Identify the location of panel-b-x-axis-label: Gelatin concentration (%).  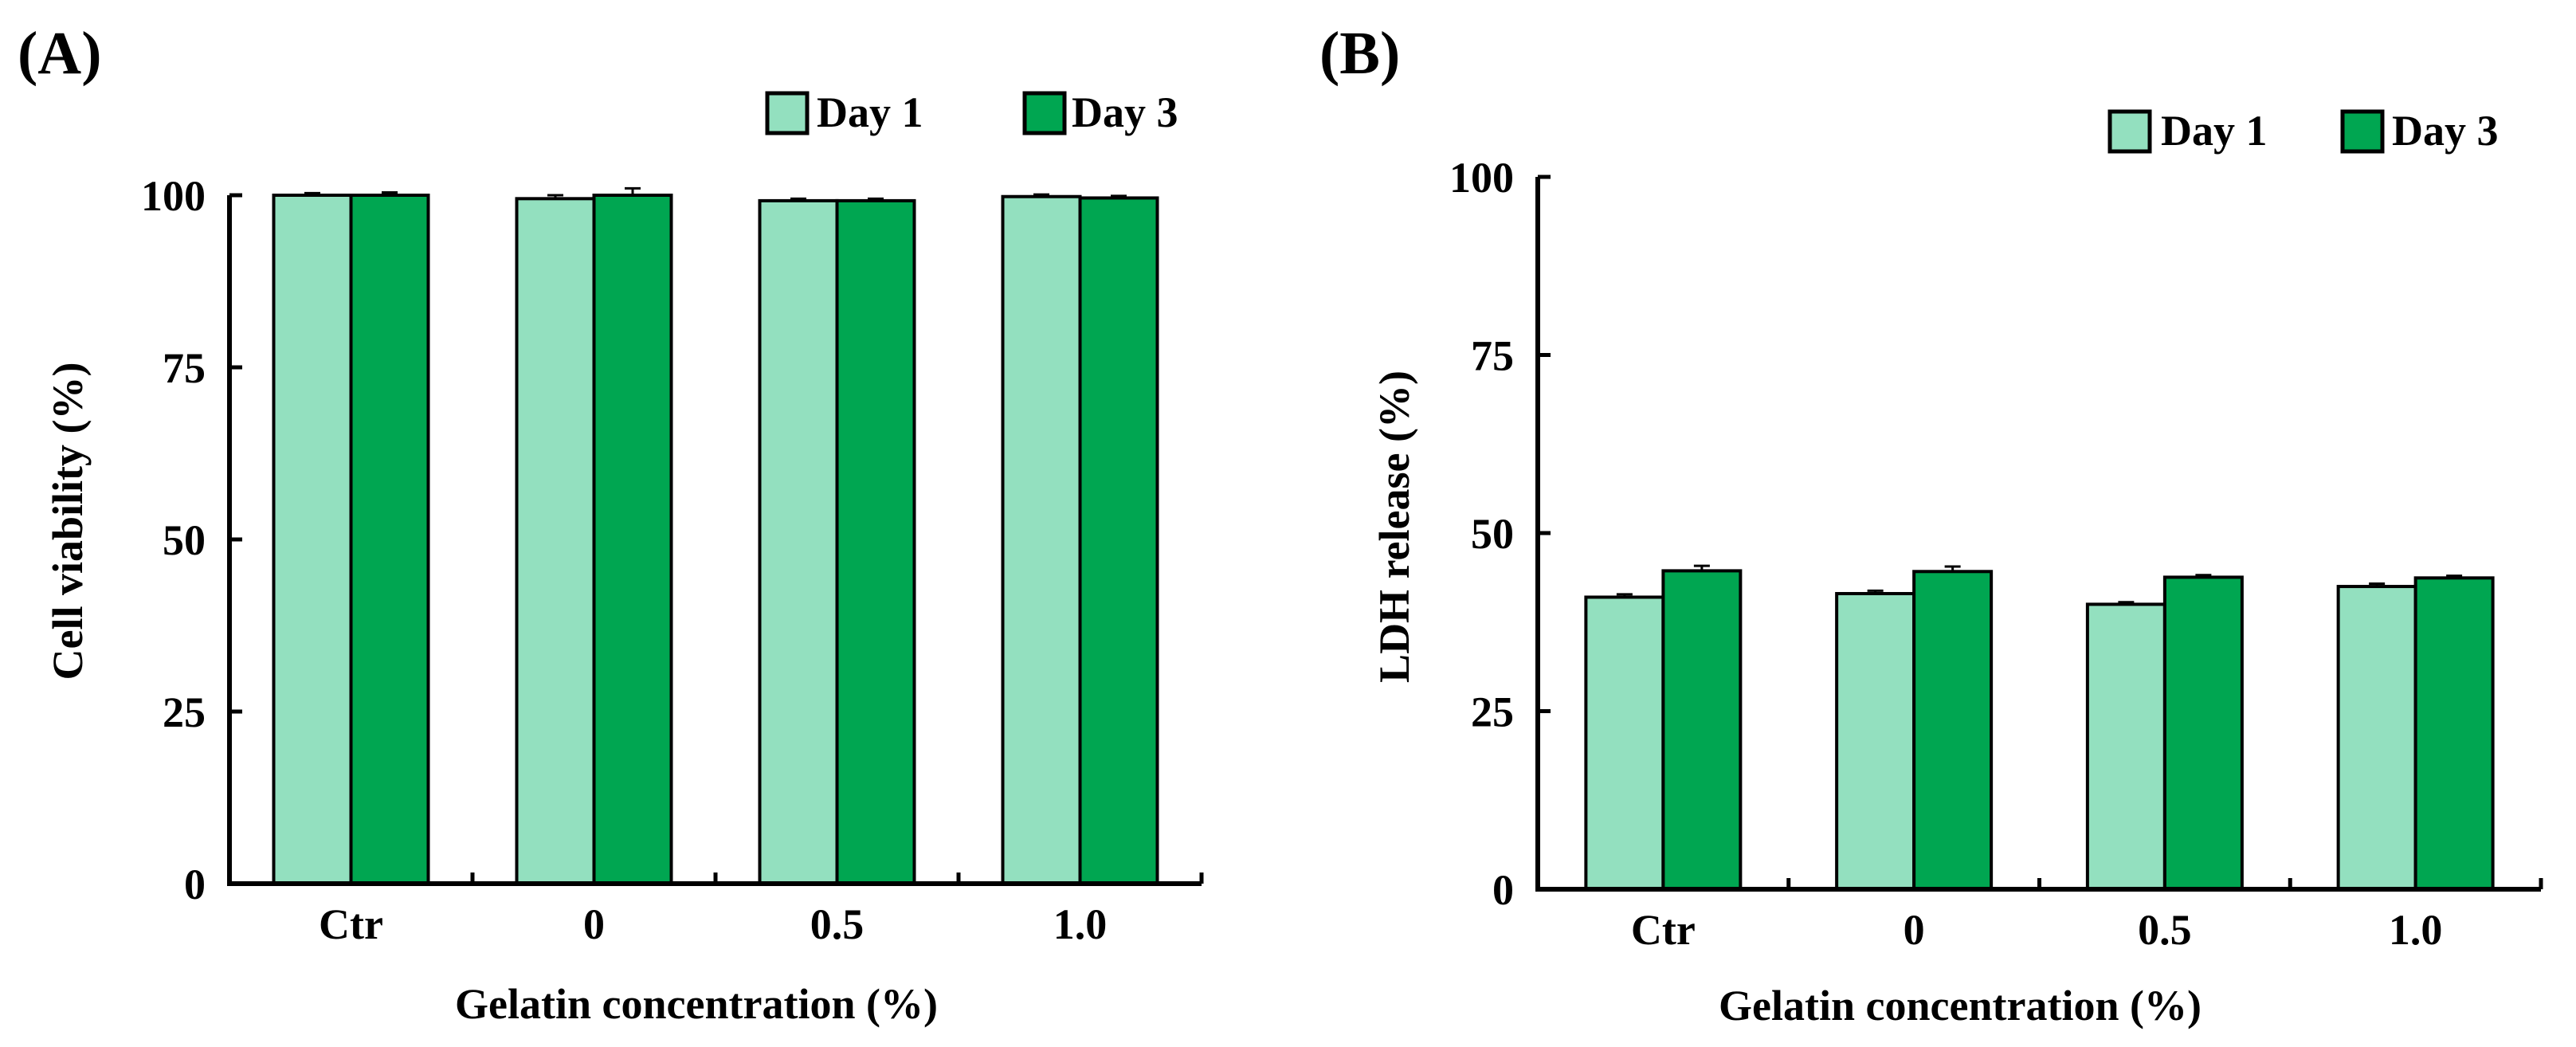
(1960, 1006).